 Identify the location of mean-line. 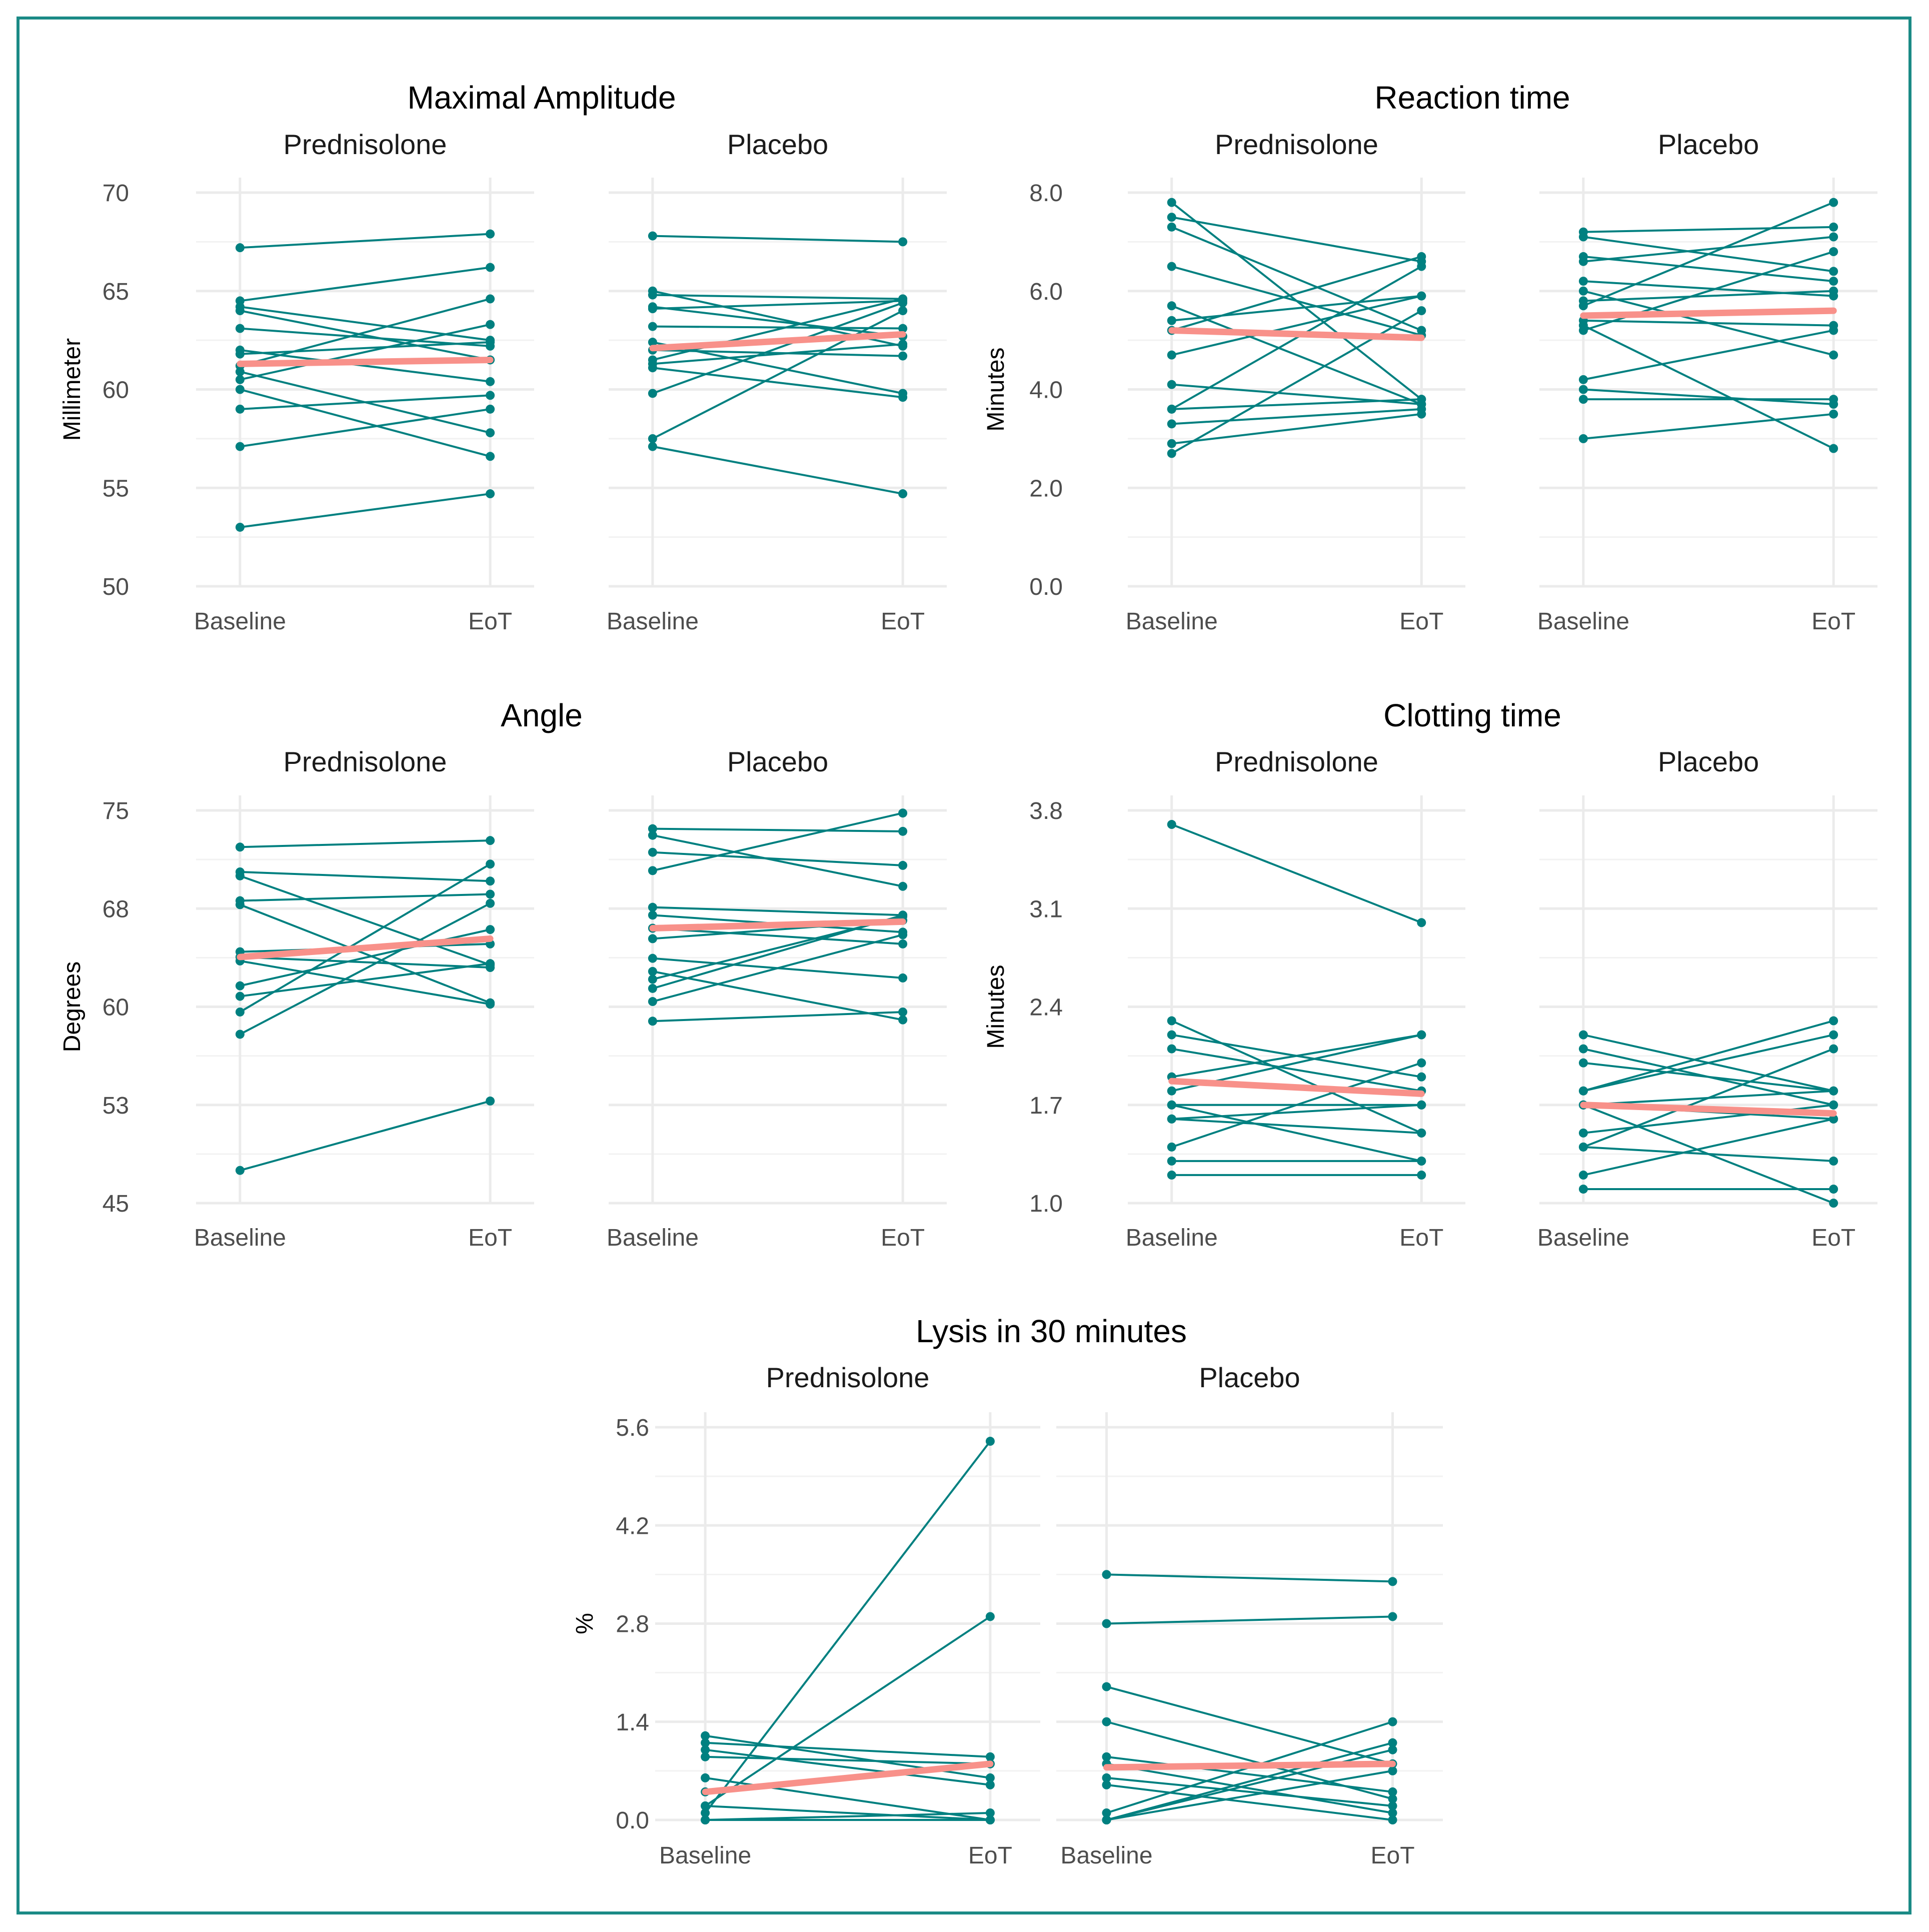
(1708, 313).